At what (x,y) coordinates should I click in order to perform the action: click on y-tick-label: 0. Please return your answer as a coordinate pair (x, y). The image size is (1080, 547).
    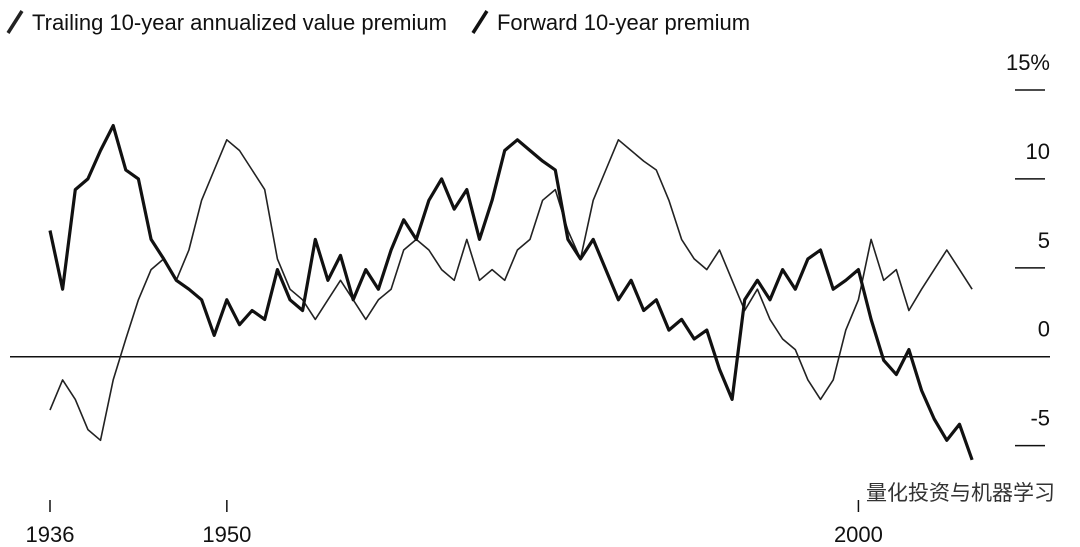
    Looking at the image, I should click on (1044, 329).